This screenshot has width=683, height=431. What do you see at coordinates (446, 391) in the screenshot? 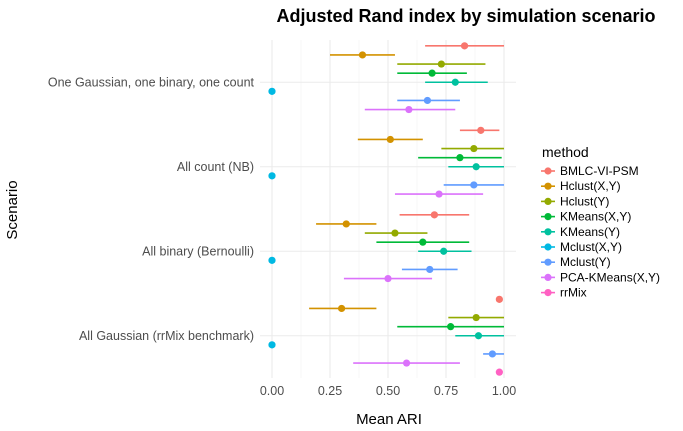
I see `x-tick-label: 0.75` at bounding box center [446, 391].